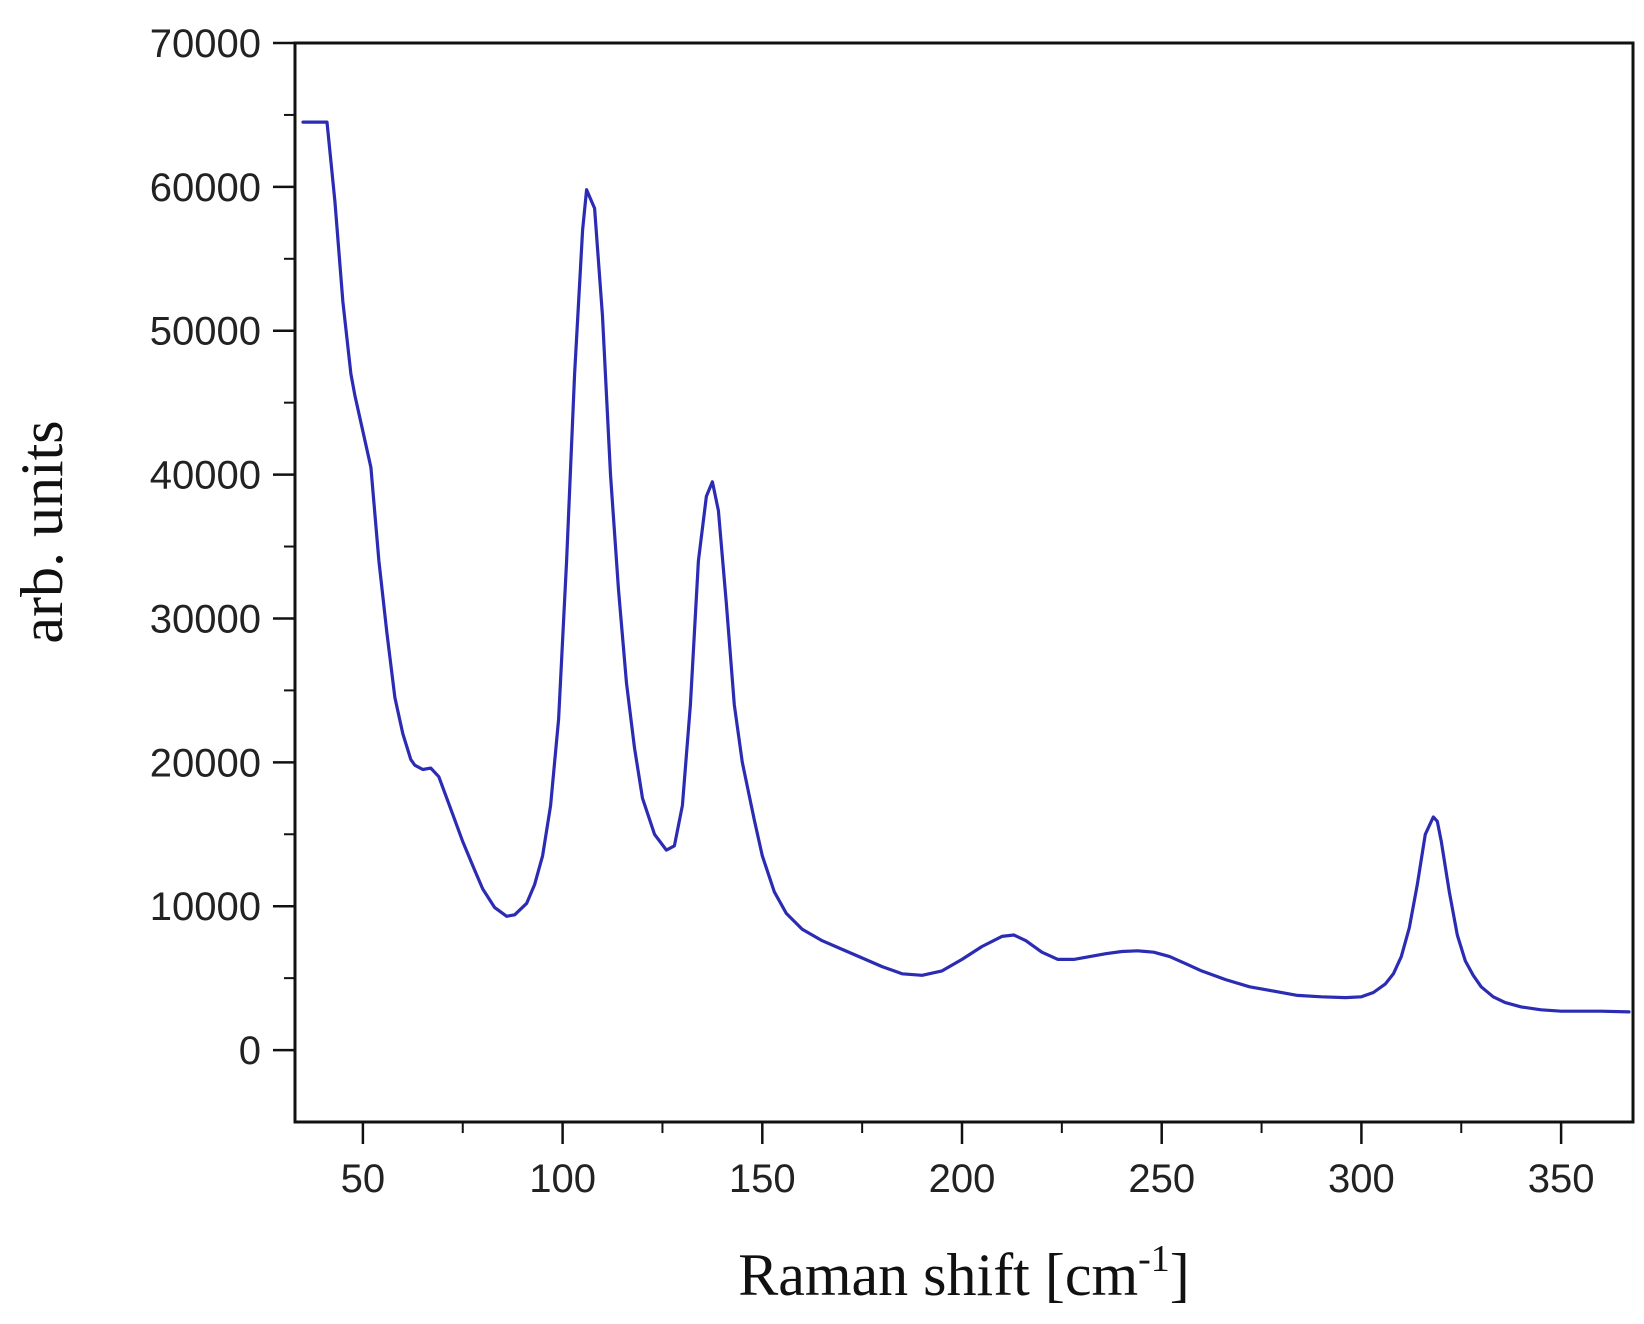 The image size is (1644, 1324). I want to click on y-tick-label: 40000, so click(205, 476).